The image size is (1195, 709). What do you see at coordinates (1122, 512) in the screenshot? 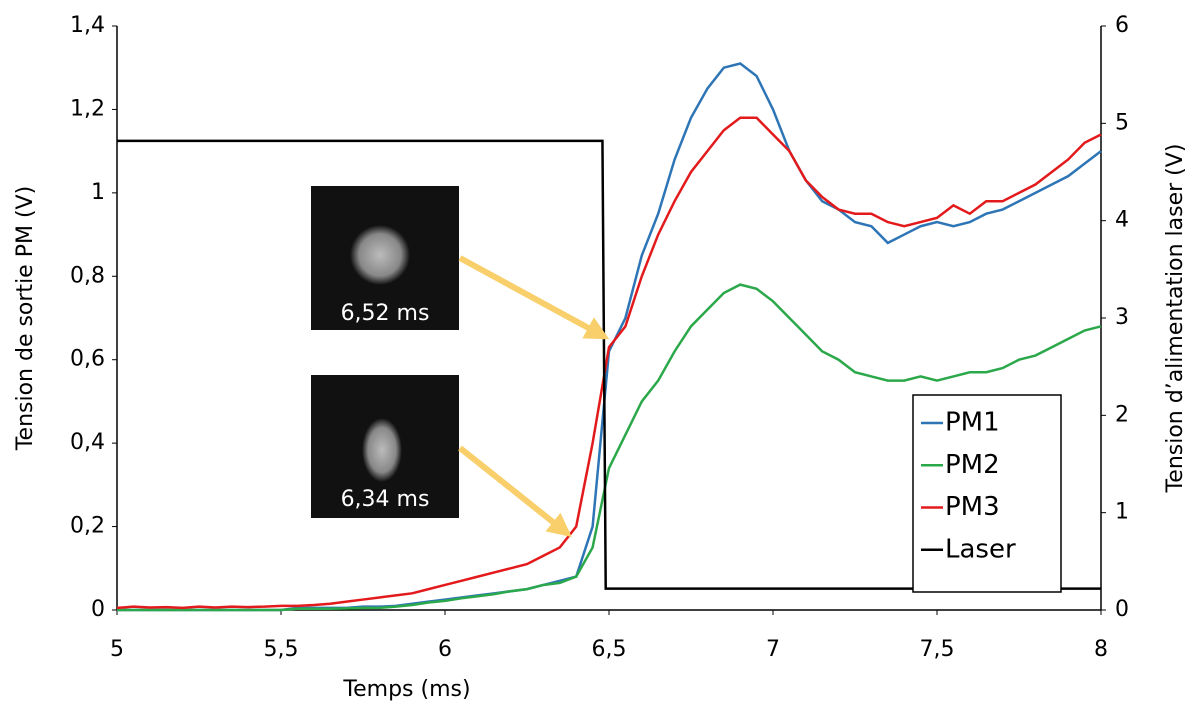
I see `y2-tick-label: 1` at bounding box center [1122, 512].